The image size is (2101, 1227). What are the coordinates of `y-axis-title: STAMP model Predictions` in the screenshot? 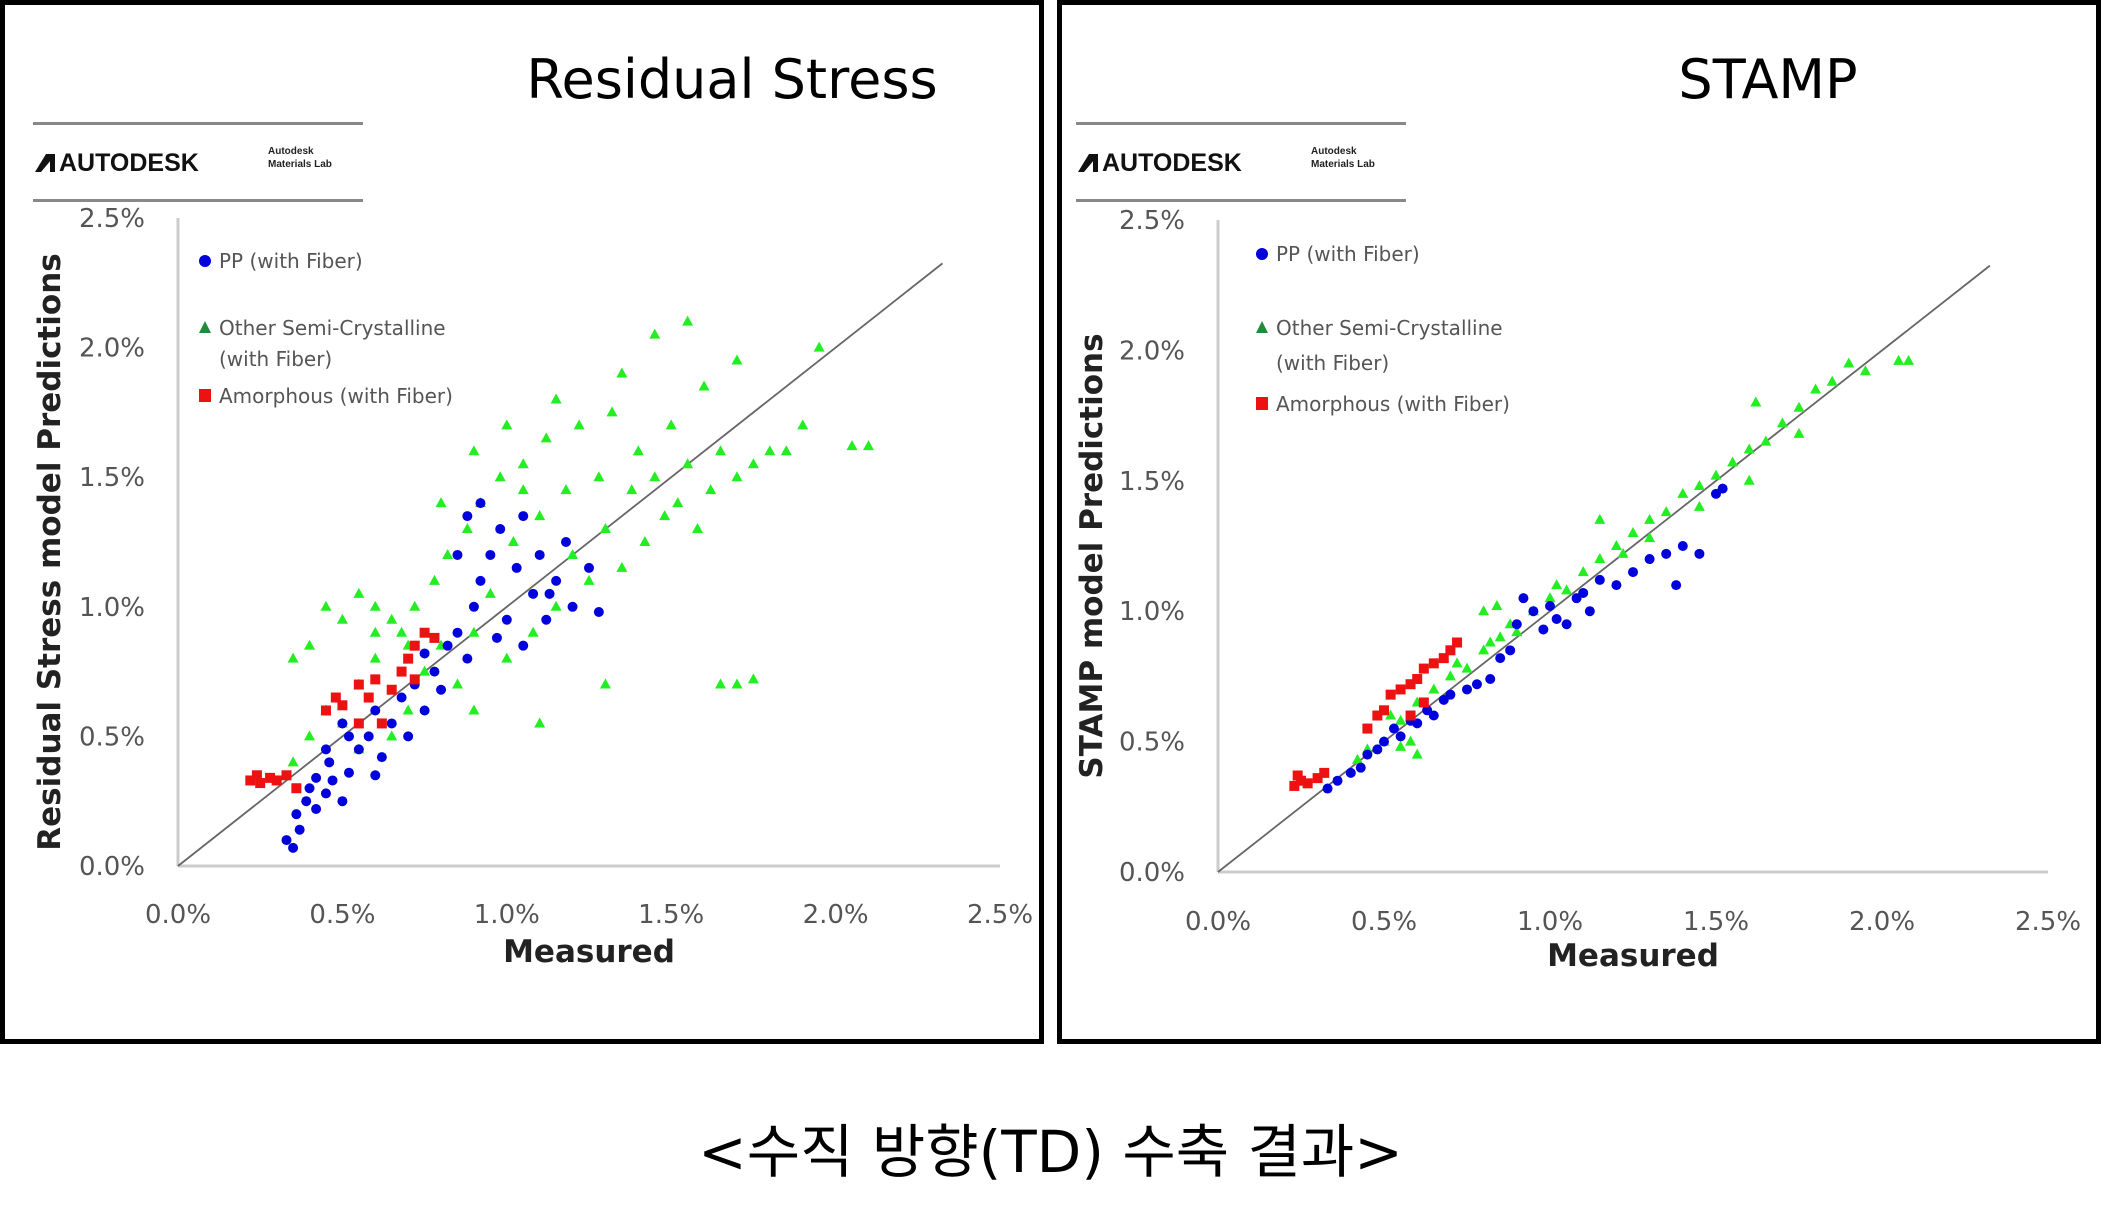 It's located at (1092, 555).